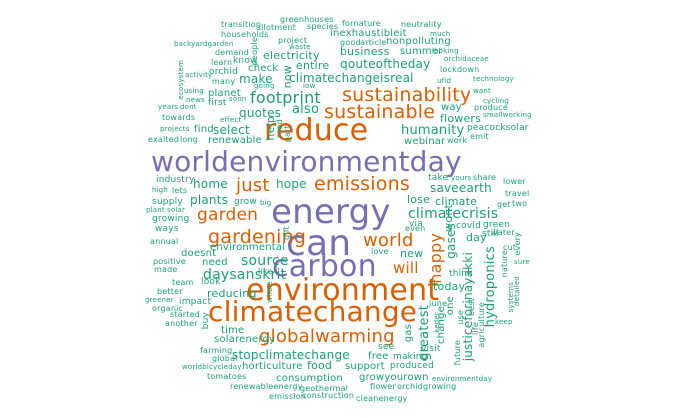 The image size is (677, 418). I want to click on word-first: first, so click(217, 103).